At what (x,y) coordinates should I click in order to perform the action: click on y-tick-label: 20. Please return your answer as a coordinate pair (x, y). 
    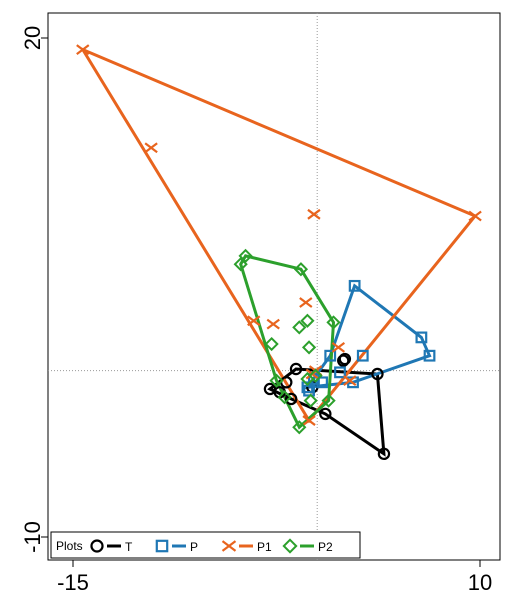
    Looking at the image, I should click on (32, 38).